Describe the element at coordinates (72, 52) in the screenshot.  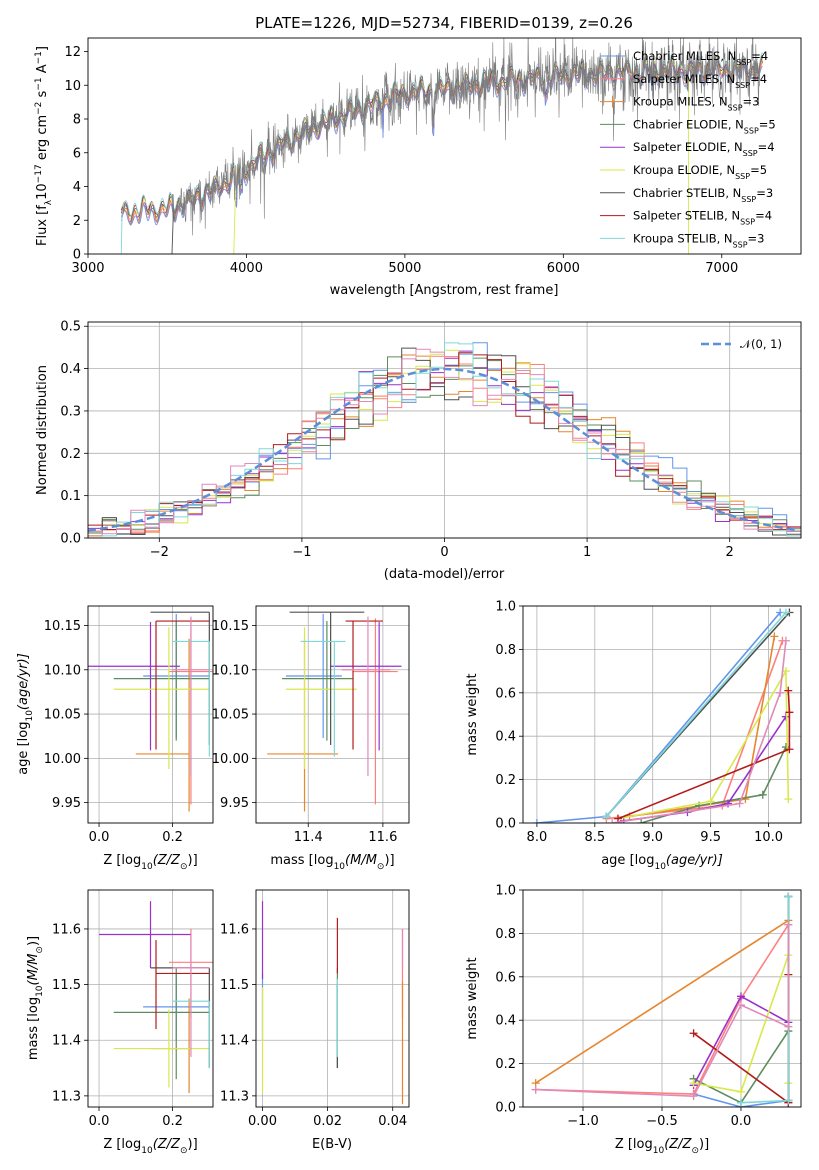
I see `y-tick-label: 12` at that location.